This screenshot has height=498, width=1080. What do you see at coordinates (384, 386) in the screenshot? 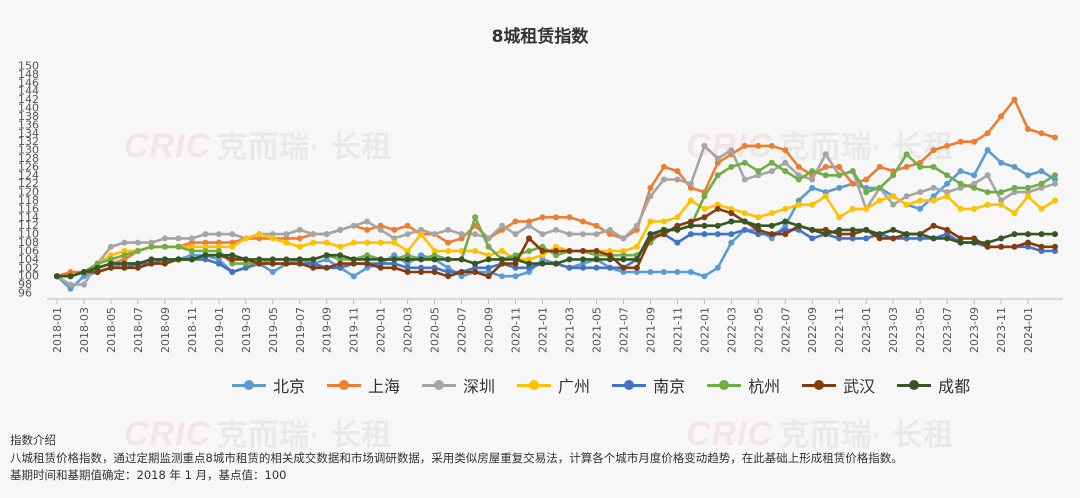
I see `legend-label: 上海` at bounding box center [384, 386].